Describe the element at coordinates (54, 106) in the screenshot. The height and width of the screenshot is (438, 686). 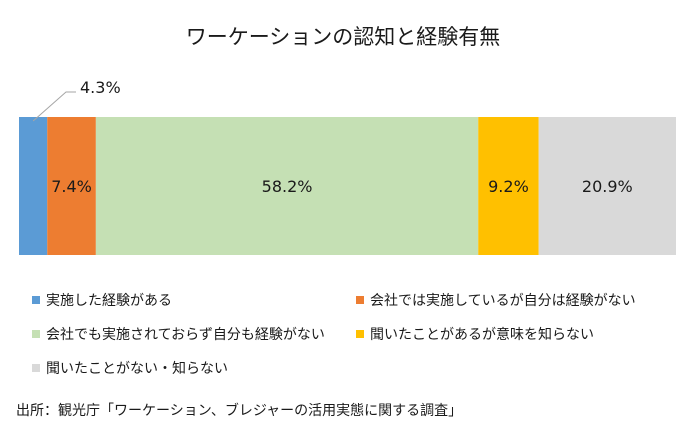
I see `leader-line` at that location.